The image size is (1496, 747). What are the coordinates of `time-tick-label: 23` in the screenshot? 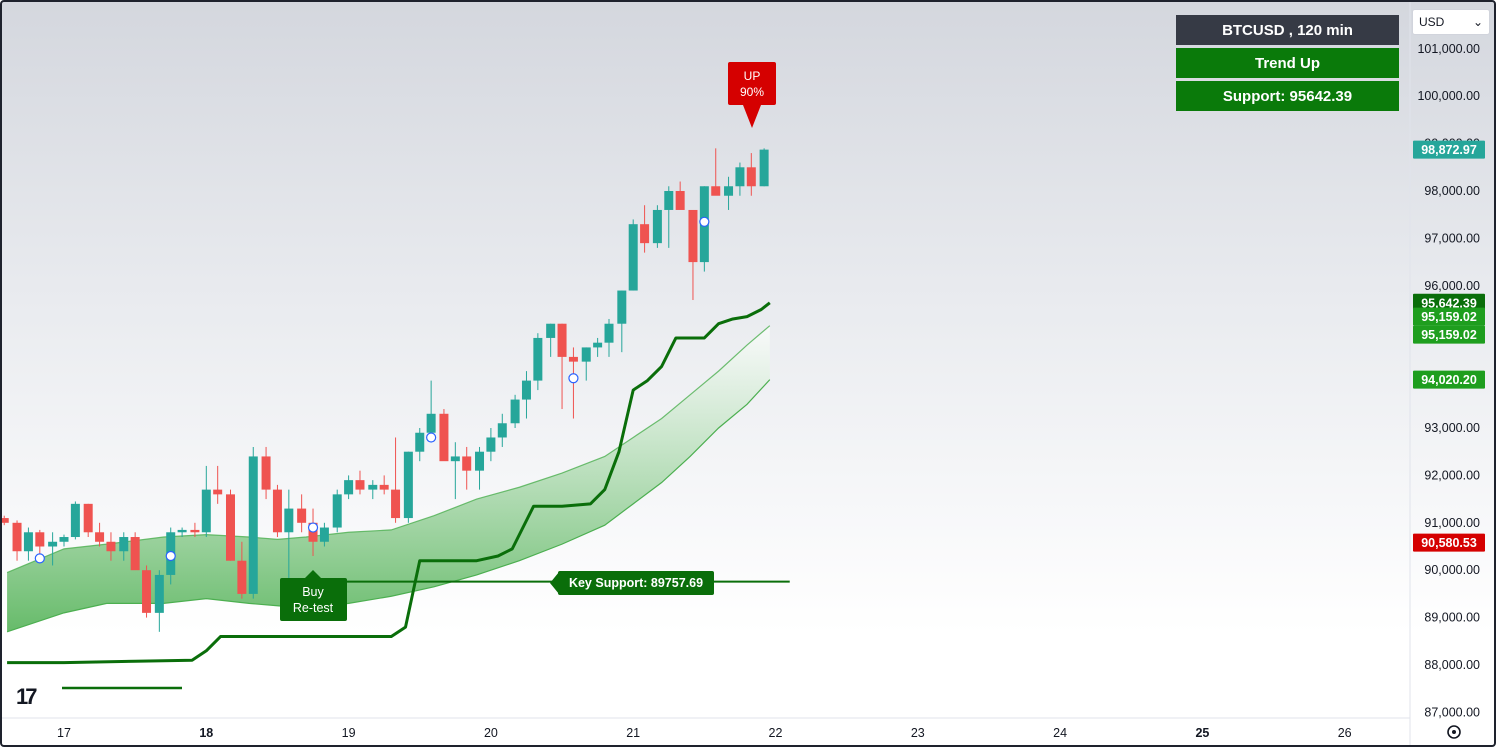 It's located at (918, 733).